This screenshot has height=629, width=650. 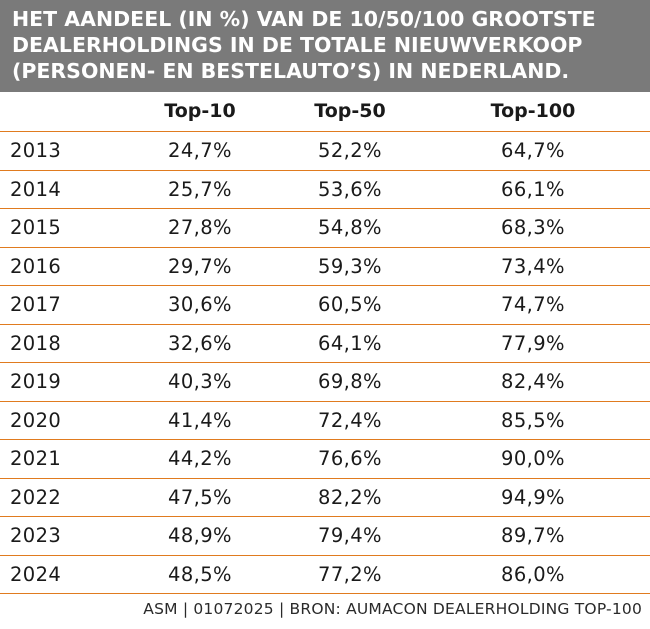 What do you see at coordinates (36, 574) in the screenshot?
I see `year-cell: 2024` at bounding box center [36, 574].